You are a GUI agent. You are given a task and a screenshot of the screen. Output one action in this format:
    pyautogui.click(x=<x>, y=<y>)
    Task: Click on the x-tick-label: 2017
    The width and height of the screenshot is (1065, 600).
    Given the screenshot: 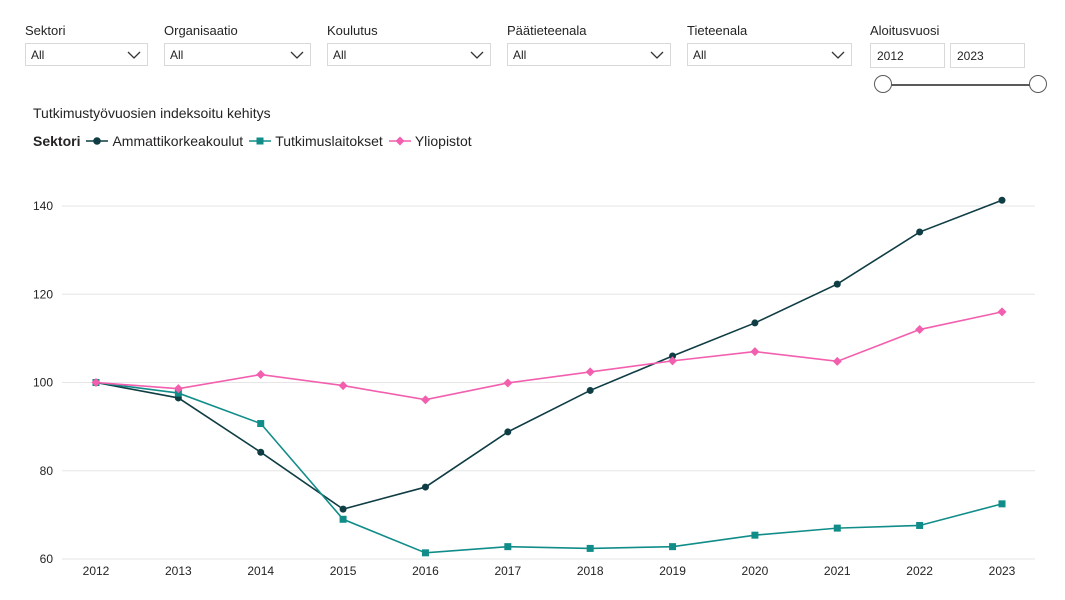 What is the action you would take?
    pyautogui.click(x=507, y=571)
    